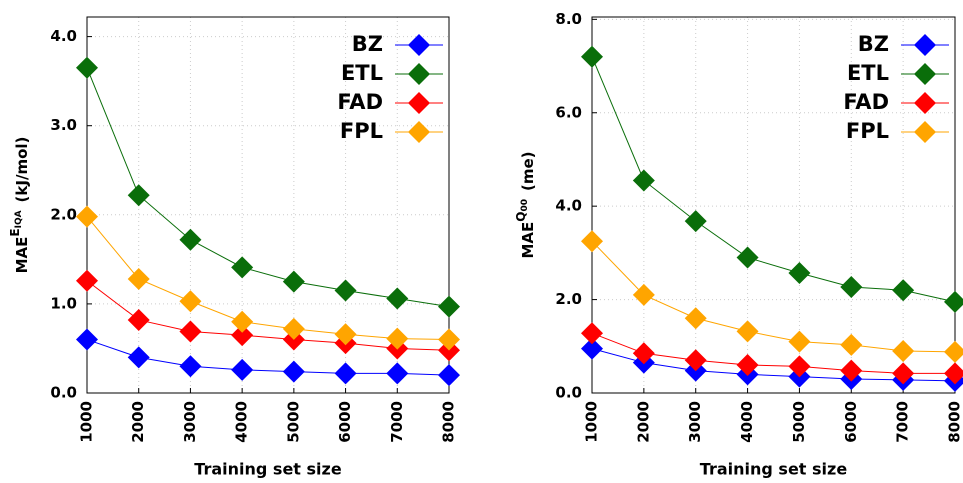 The width and height of the screenshot is (963, 483). Describe the element at coordinates (63, 393) in the screenshot. I see `y-tick-label: 0.0` at that location.